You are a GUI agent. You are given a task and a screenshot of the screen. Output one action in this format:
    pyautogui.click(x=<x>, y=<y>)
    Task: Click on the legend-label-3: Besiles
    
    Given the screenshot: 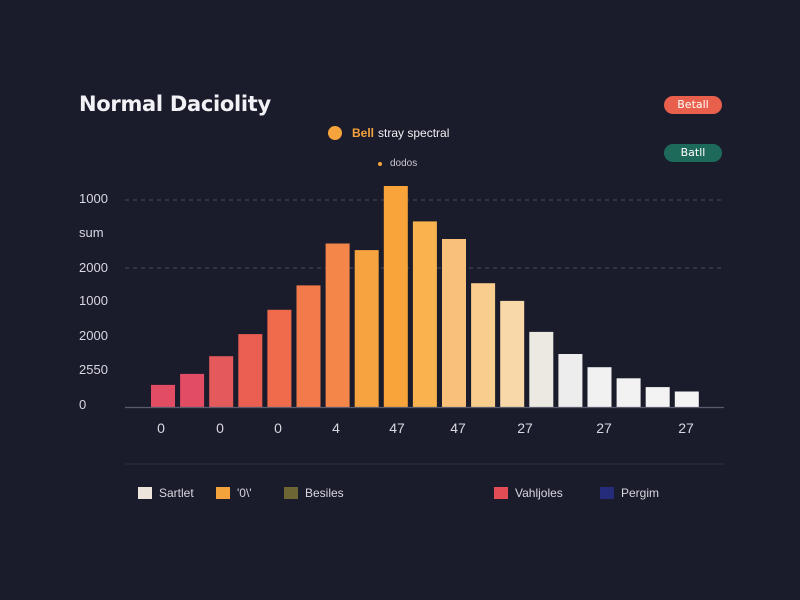 What is the action you would take?
    pyautogui.click(x=324, y=493)
    